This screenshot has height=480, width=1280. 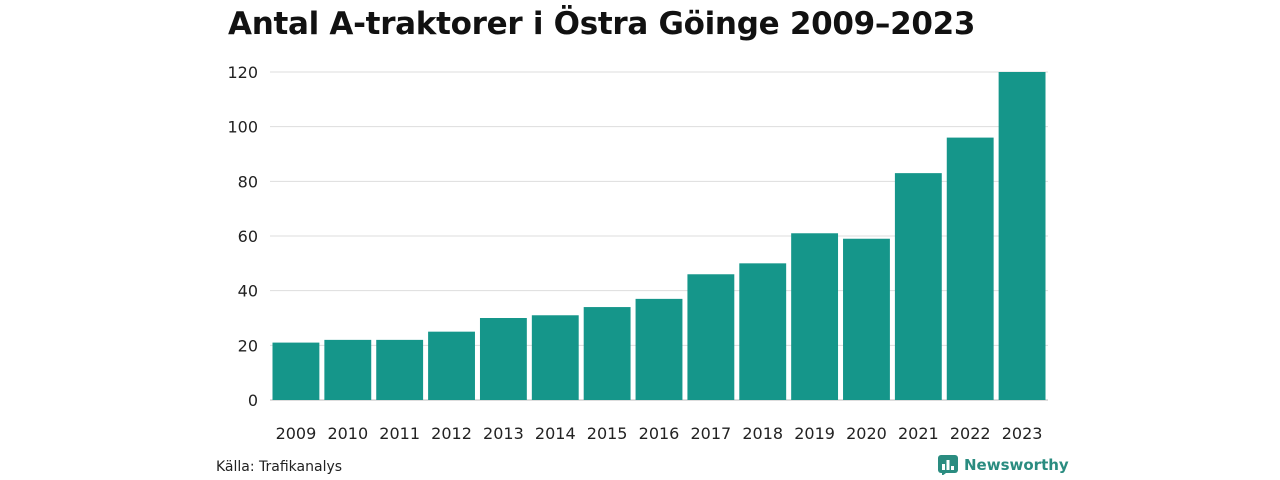 What do you see at coordinates (1022, 236) in the screenshot?
I see `bar-2023` at bounding box center [1022, 236].